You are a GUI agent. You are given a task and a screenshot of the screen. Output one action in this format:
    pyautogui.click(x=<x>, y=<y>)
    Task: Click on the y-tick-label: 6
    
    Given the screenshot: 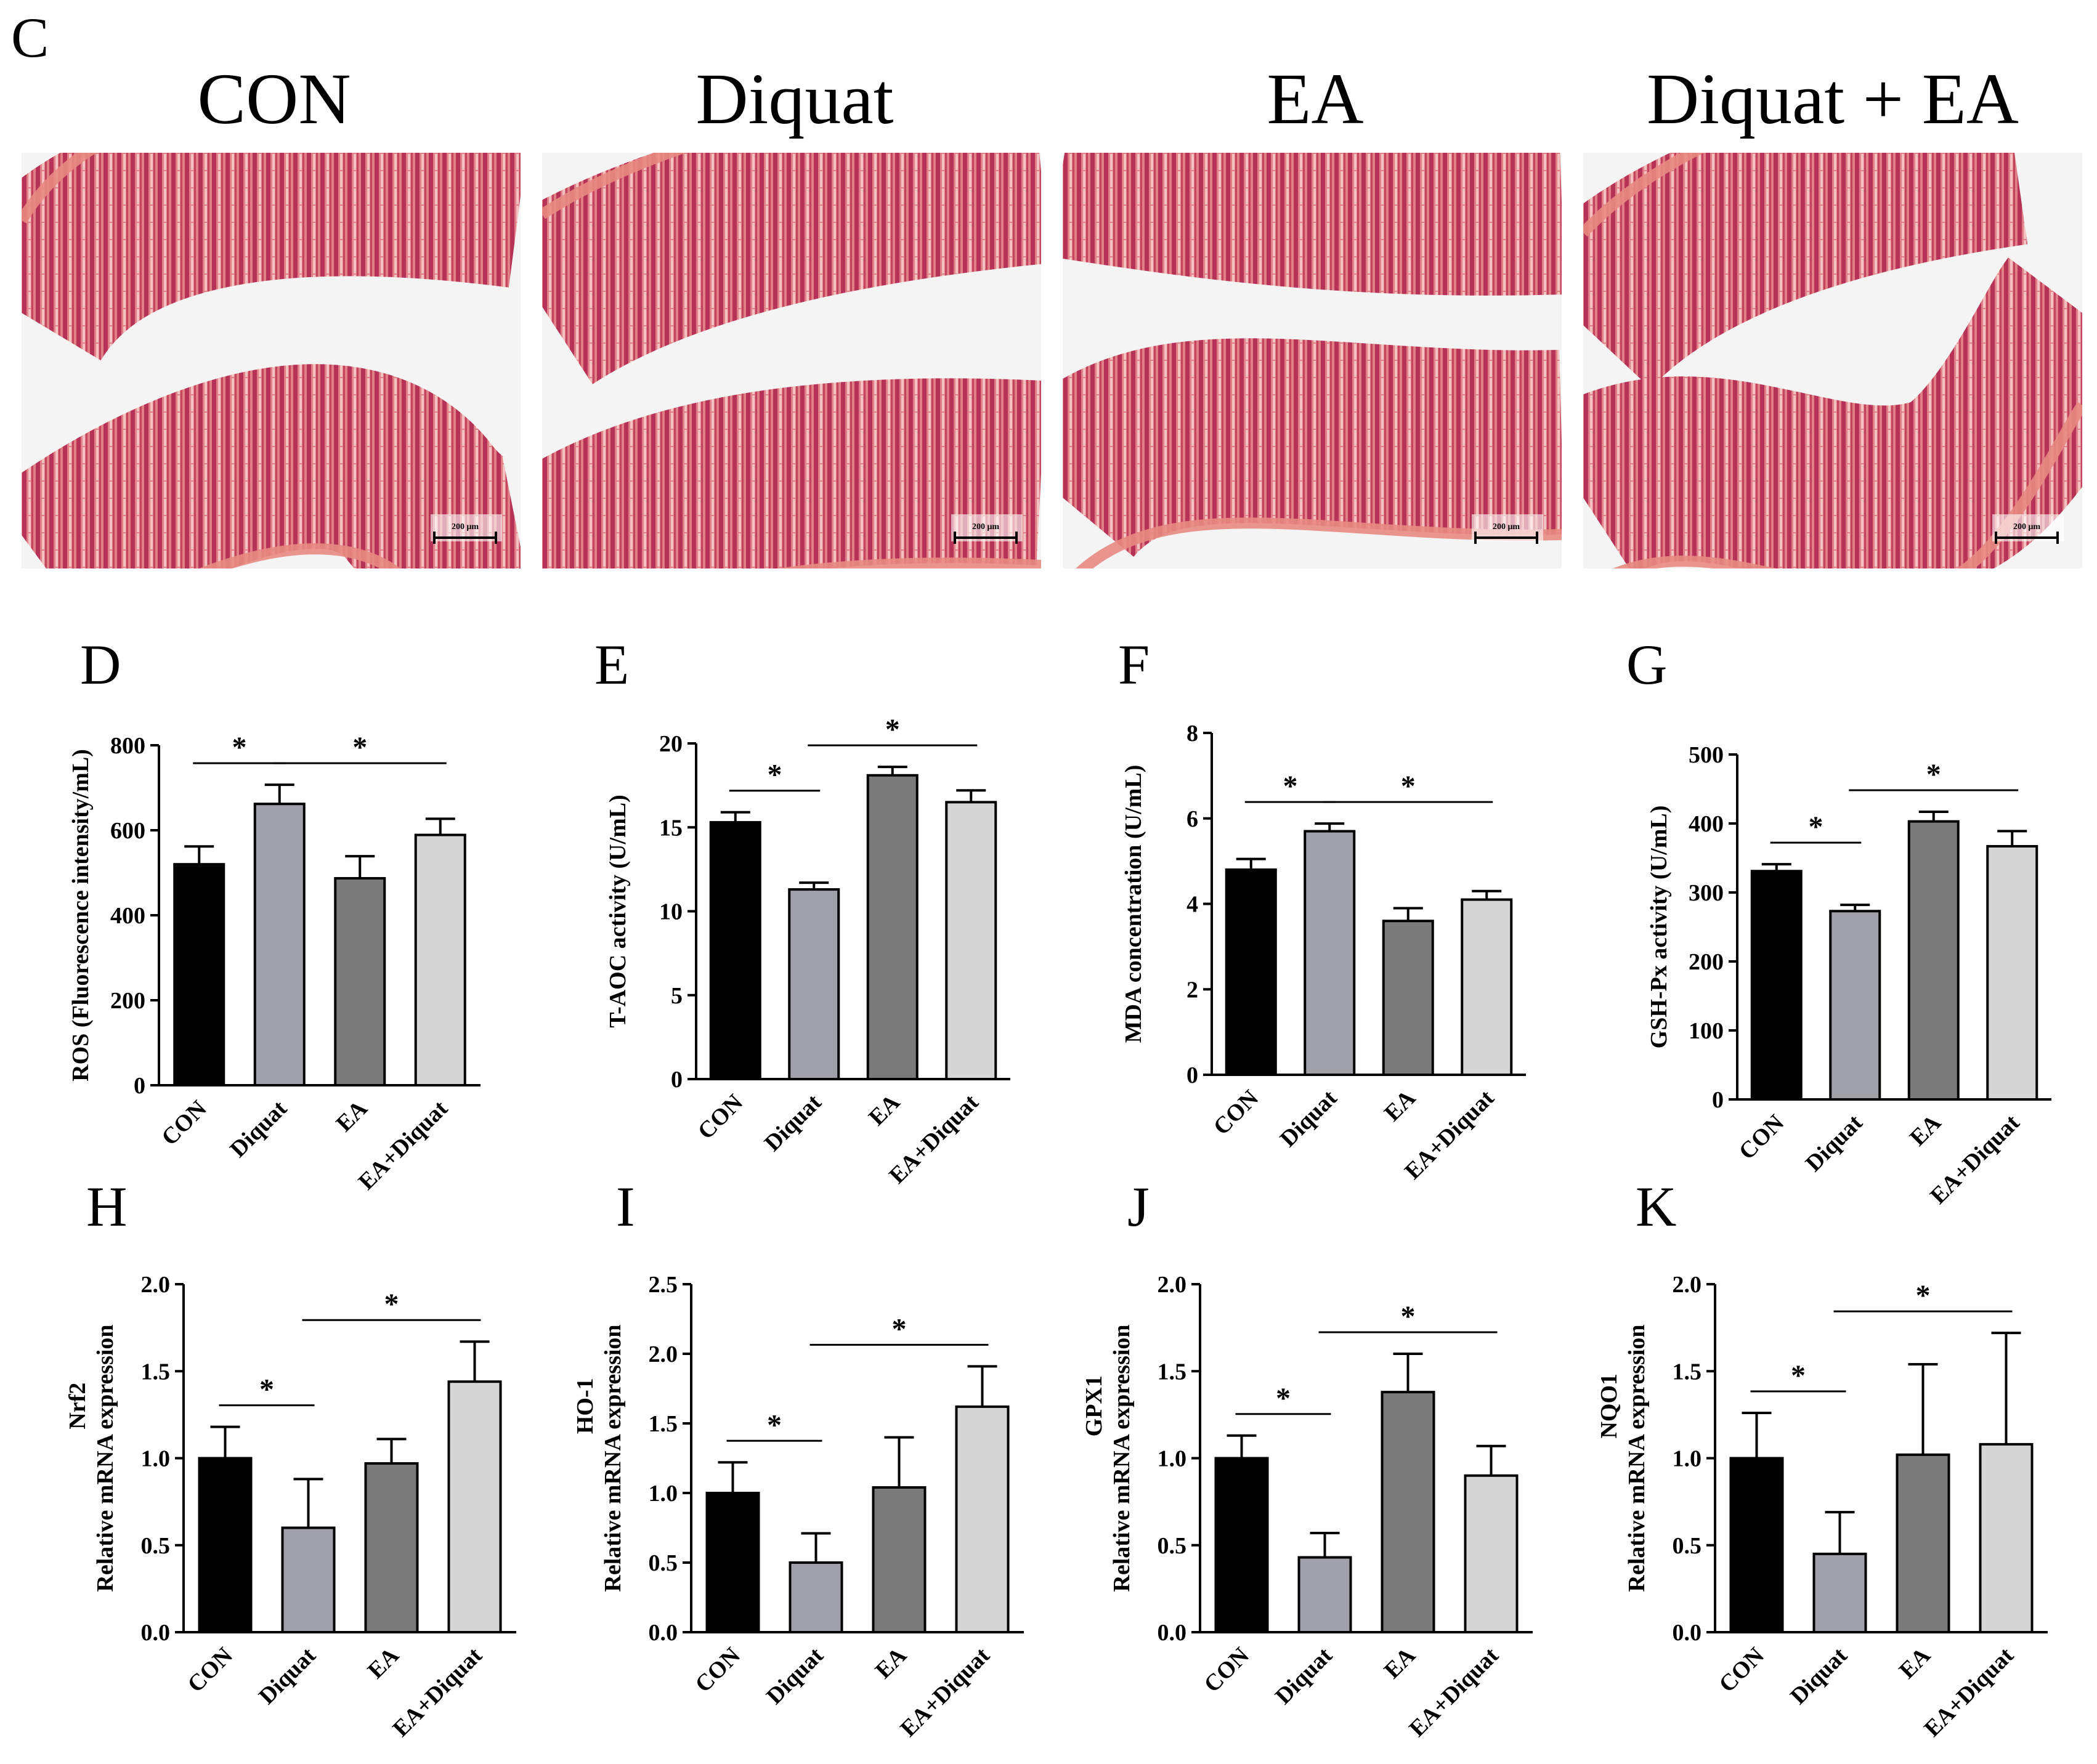 What is the action you would take?
    pyautogui.click(x=1192, y=819)
    